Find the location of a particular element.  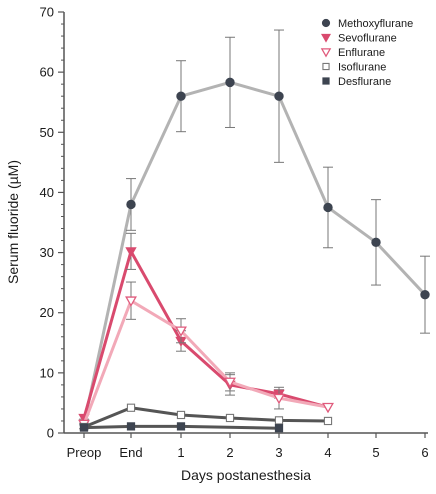

x-tick-label: 2 is located at coordinates (229, 452).